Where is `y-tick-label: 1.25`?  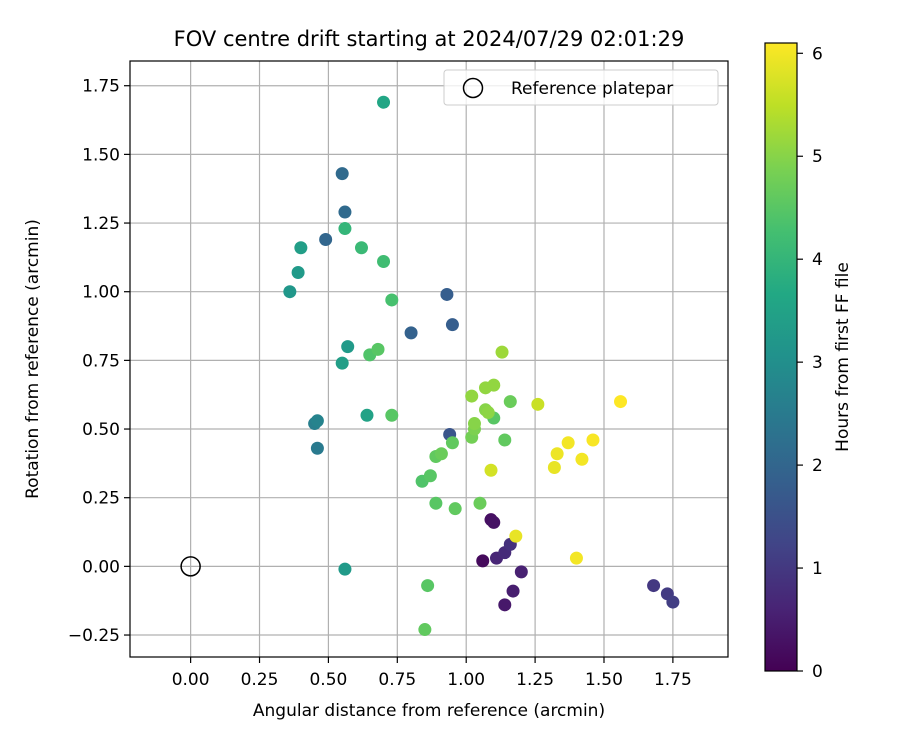 y-tick-label: 1.25 is located at coordinates (101, 224).